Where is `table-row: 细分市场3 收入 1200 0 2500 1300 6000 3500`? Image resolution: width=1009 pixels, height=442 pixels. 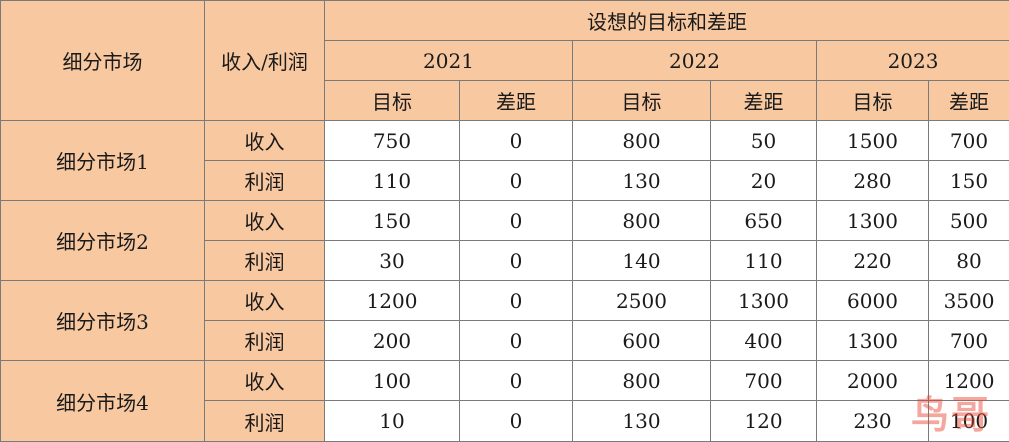 table-row: 细分市场3 收入 1200 0 2500 1300 6000 3500 is located at coordinates (505, 301).